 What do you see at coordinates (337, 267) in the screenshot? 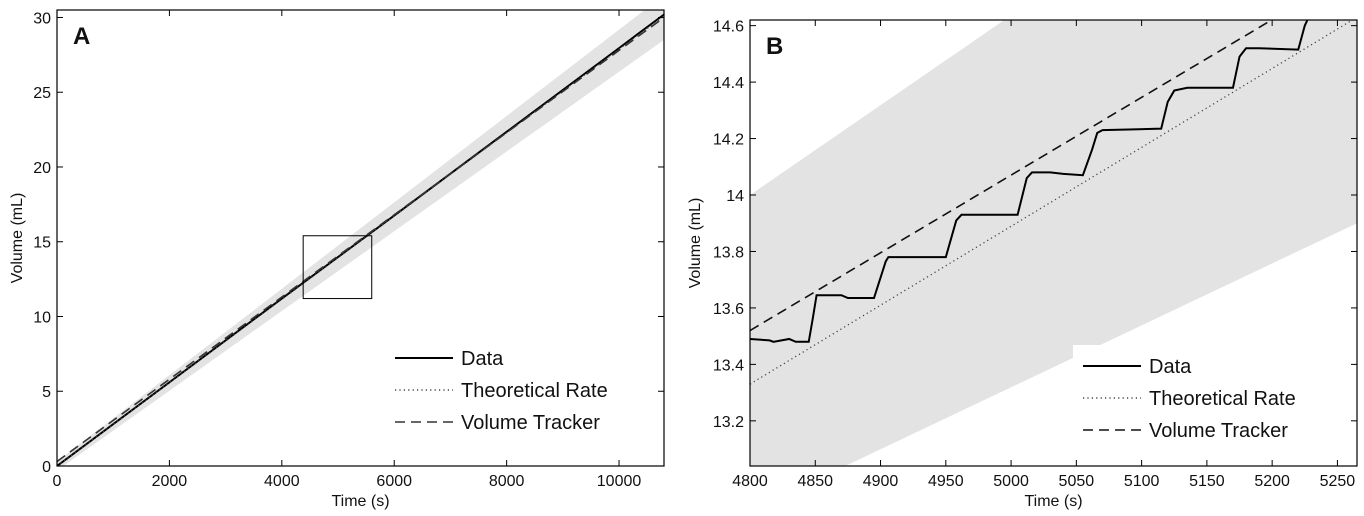
I see `zoom-box` at bounding box center [337, 267].